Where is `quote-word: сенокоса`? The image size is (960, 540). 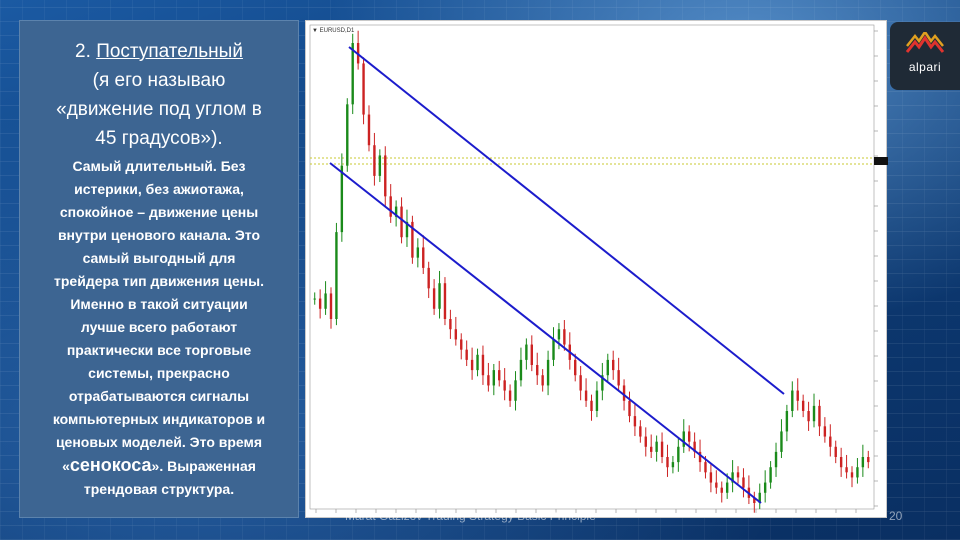 quote-word: сенокоса is located at coordinates (110, 465).